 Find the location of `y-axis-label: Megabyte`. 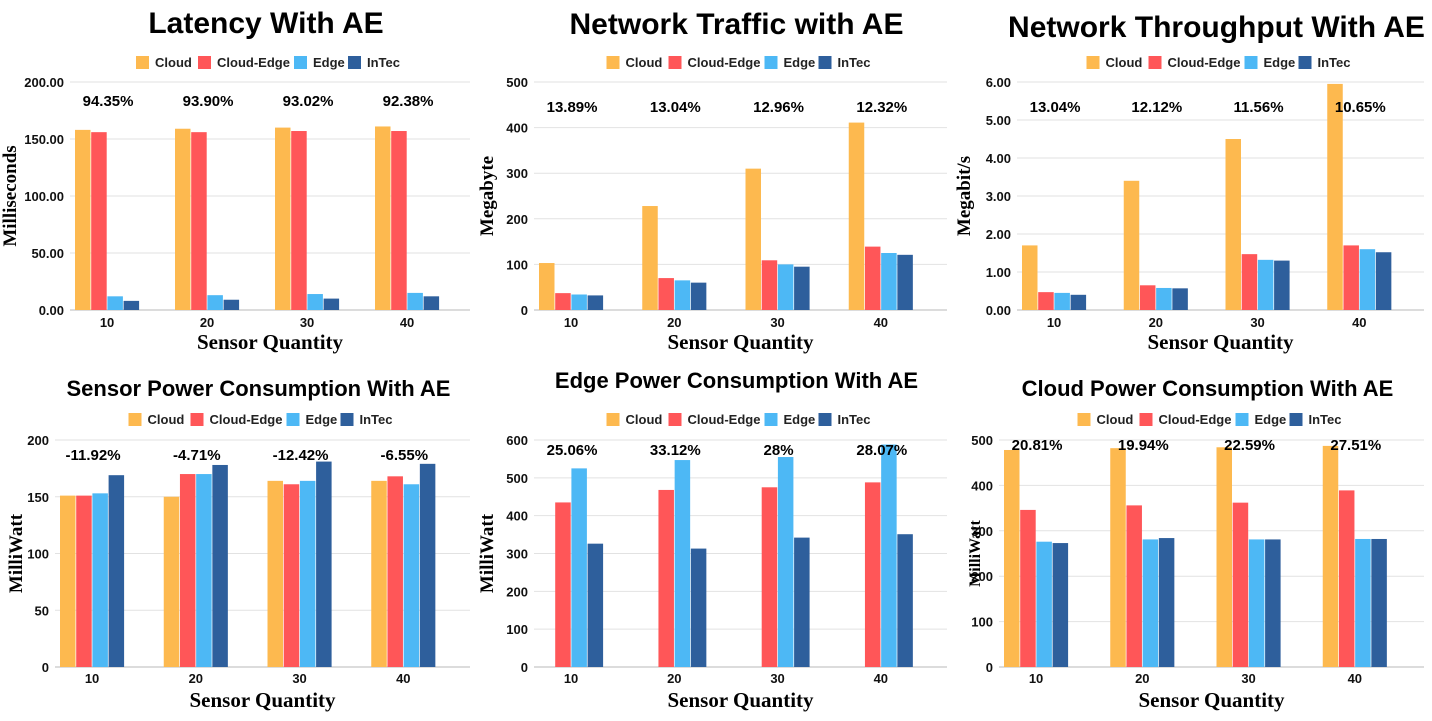

y-axis-label: Megabyte is located at coordinates (487, 196).